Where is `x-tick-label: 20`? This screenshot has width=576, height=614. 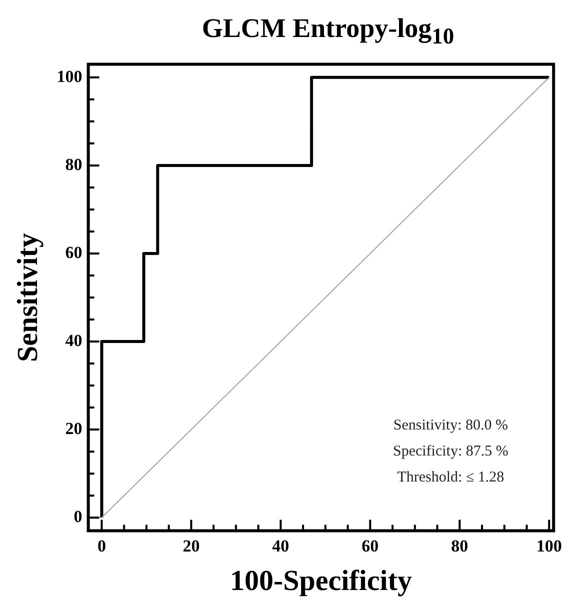 x-tick-label: 20 is located at coordinates (191, 546).